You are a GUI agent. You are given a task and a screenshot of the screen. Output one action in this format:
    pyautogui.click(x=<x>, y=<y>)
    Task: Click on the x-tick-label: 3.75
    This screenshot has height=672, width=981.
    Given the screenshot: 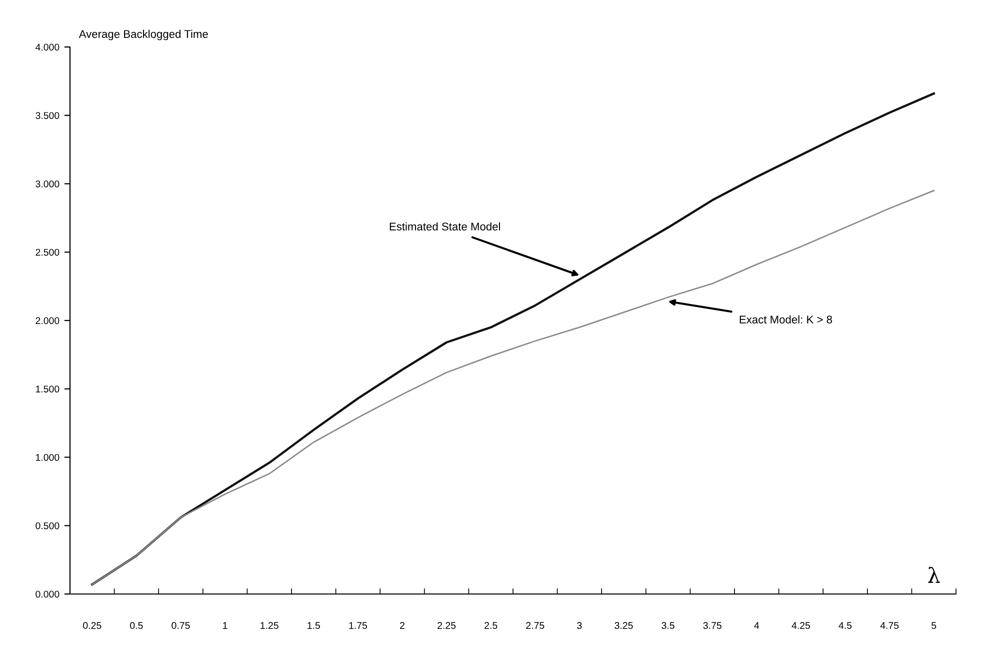 What is the action you would take?
    pyautogui.click(x=712, y=625)
    